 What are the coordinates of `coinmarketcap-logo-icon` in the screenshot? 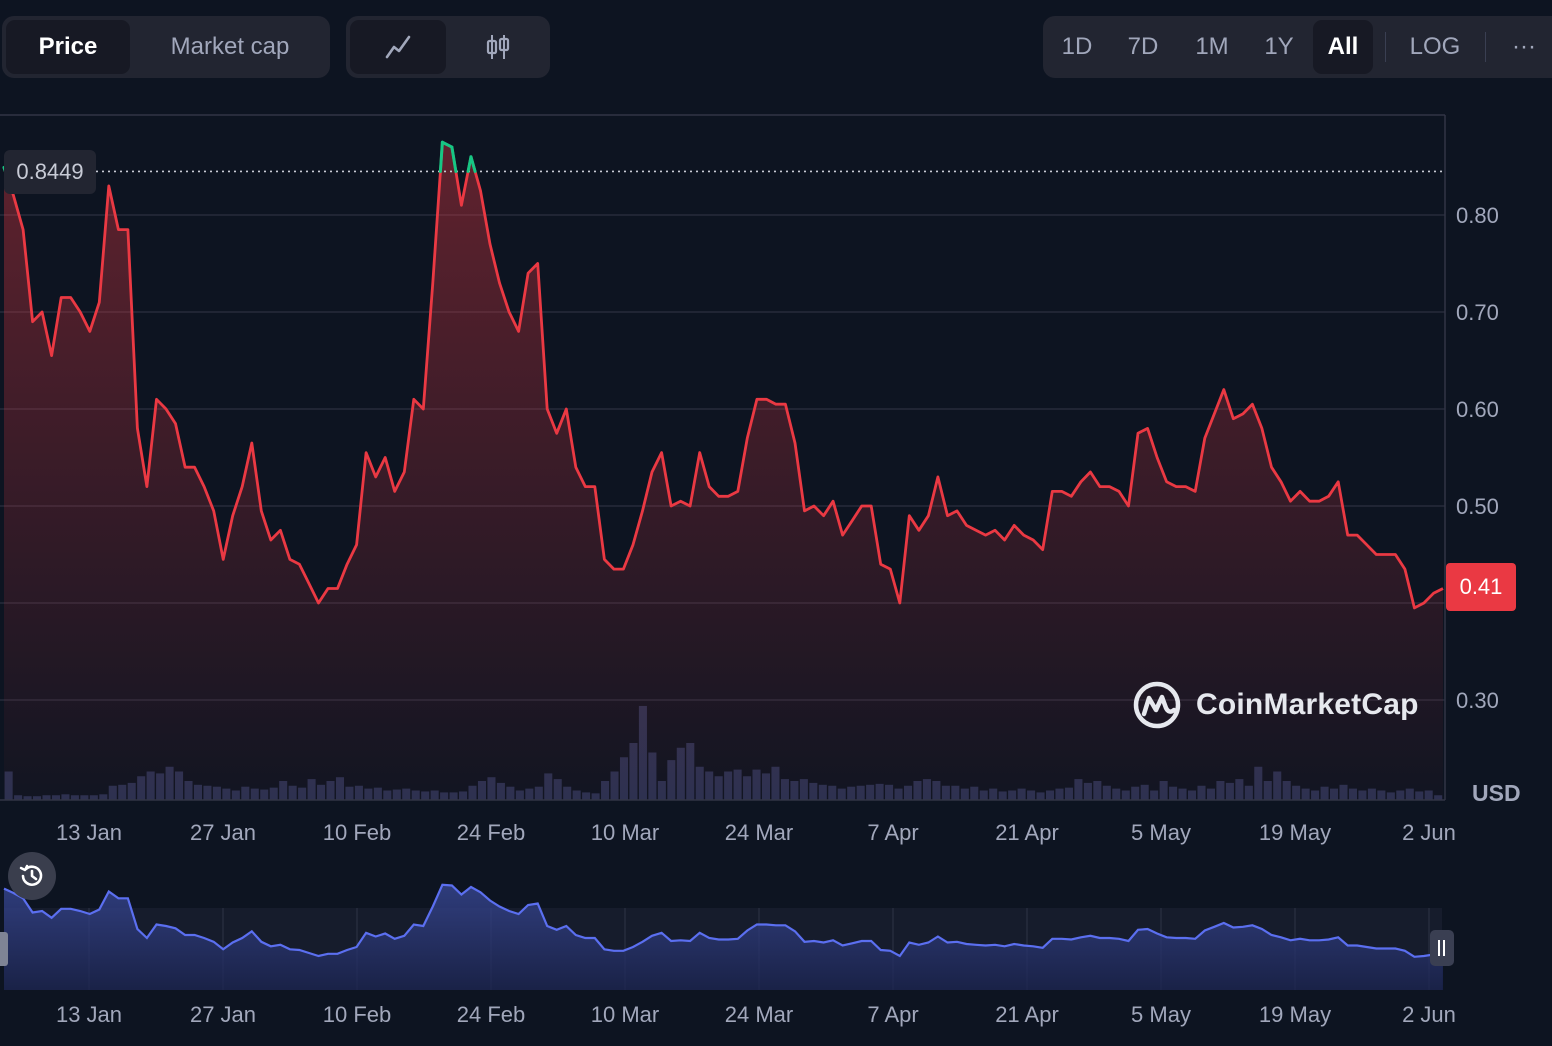 It's located at (1157, 705).